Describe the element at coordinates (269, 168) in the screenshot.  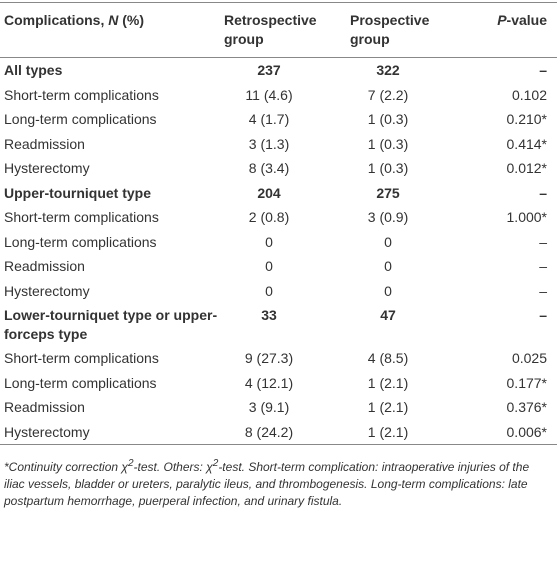
I see `table-cell: 8 (3.4)` at that location.